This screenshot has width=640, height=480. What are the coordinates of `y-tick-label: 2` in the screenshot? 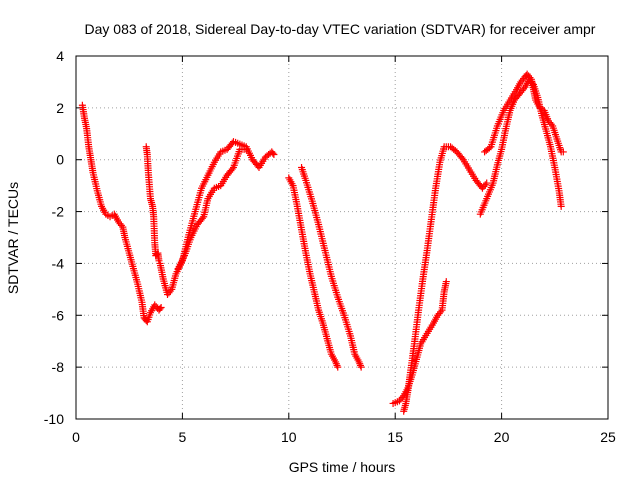 It's located at (60, 108).